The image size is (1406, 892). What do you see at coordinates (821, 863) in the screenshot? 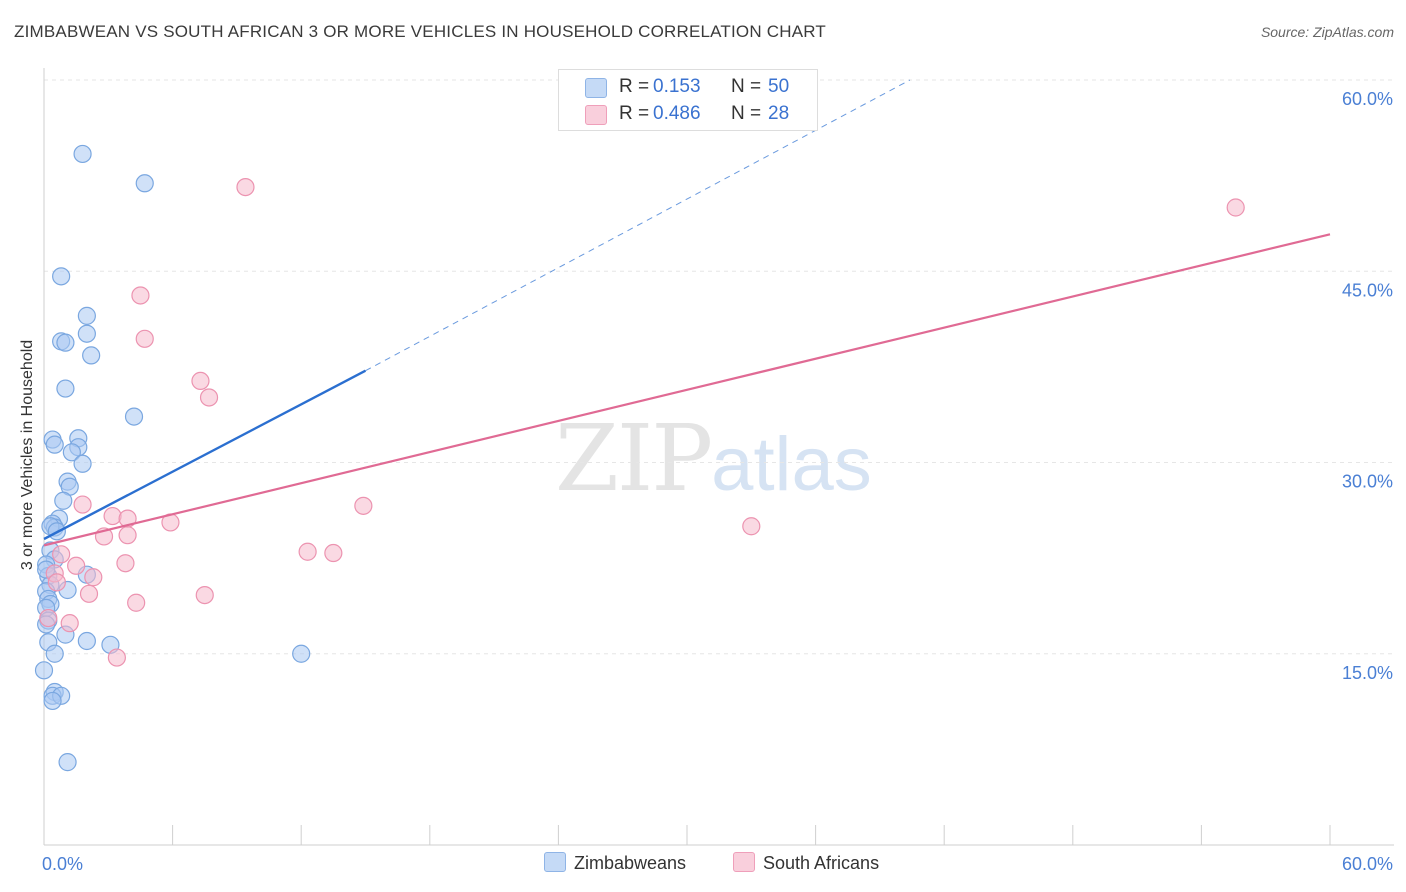
I see `bottom-legend-label: South Africans` at bounding box center [821, 863].